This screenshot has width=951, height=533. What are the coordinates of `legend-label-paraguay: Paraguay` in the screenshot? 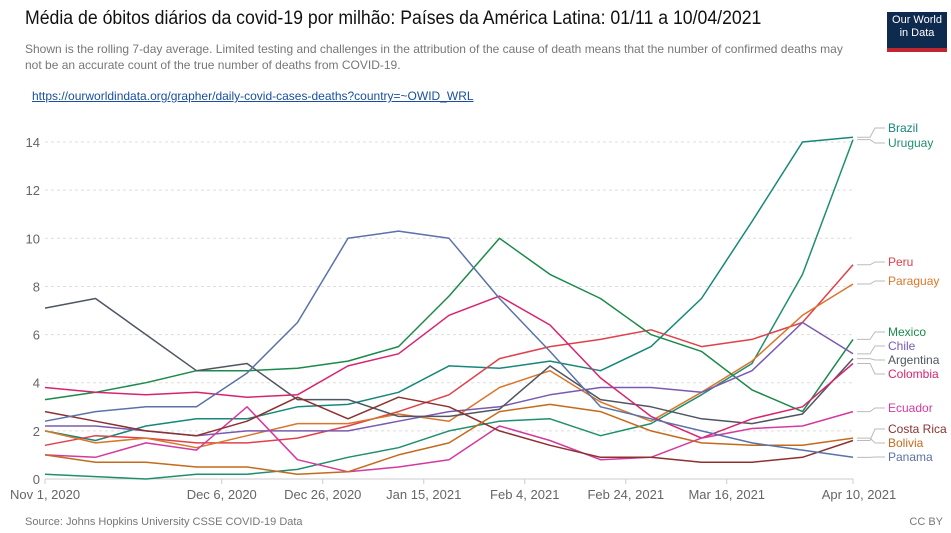 It's located at (913, 281).